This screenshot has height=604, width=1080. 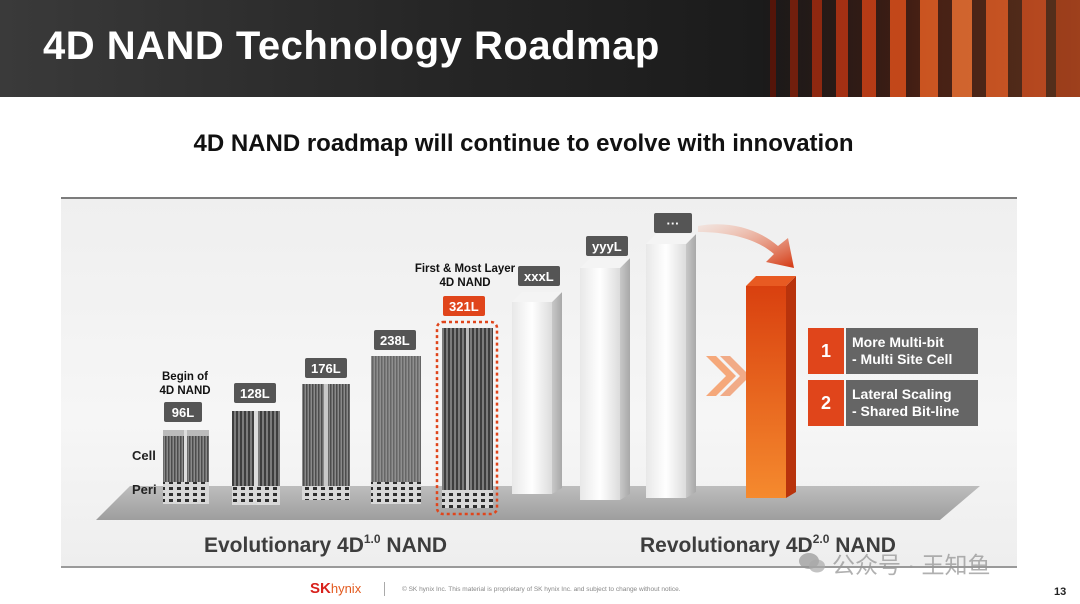 What do you see at coordinates (183, 412) in the screenshot?
I see `badge-96L: 96L` at bounding box center [183, 412].